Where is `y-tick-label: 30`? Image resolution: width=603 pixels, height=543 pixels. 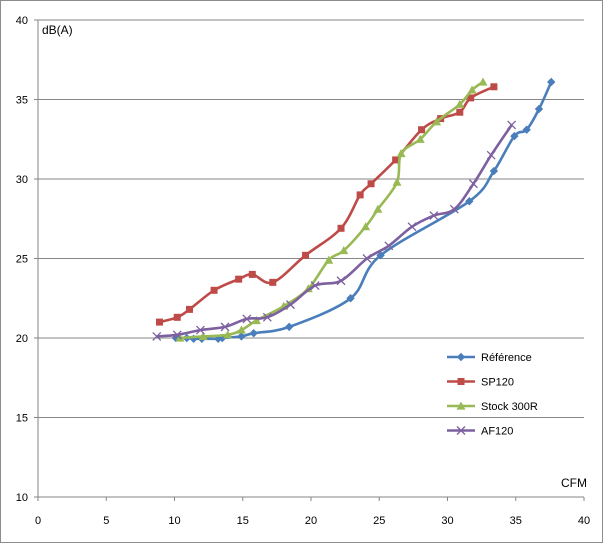
y-tick-label: 30 is located at coordinates (22, 180).